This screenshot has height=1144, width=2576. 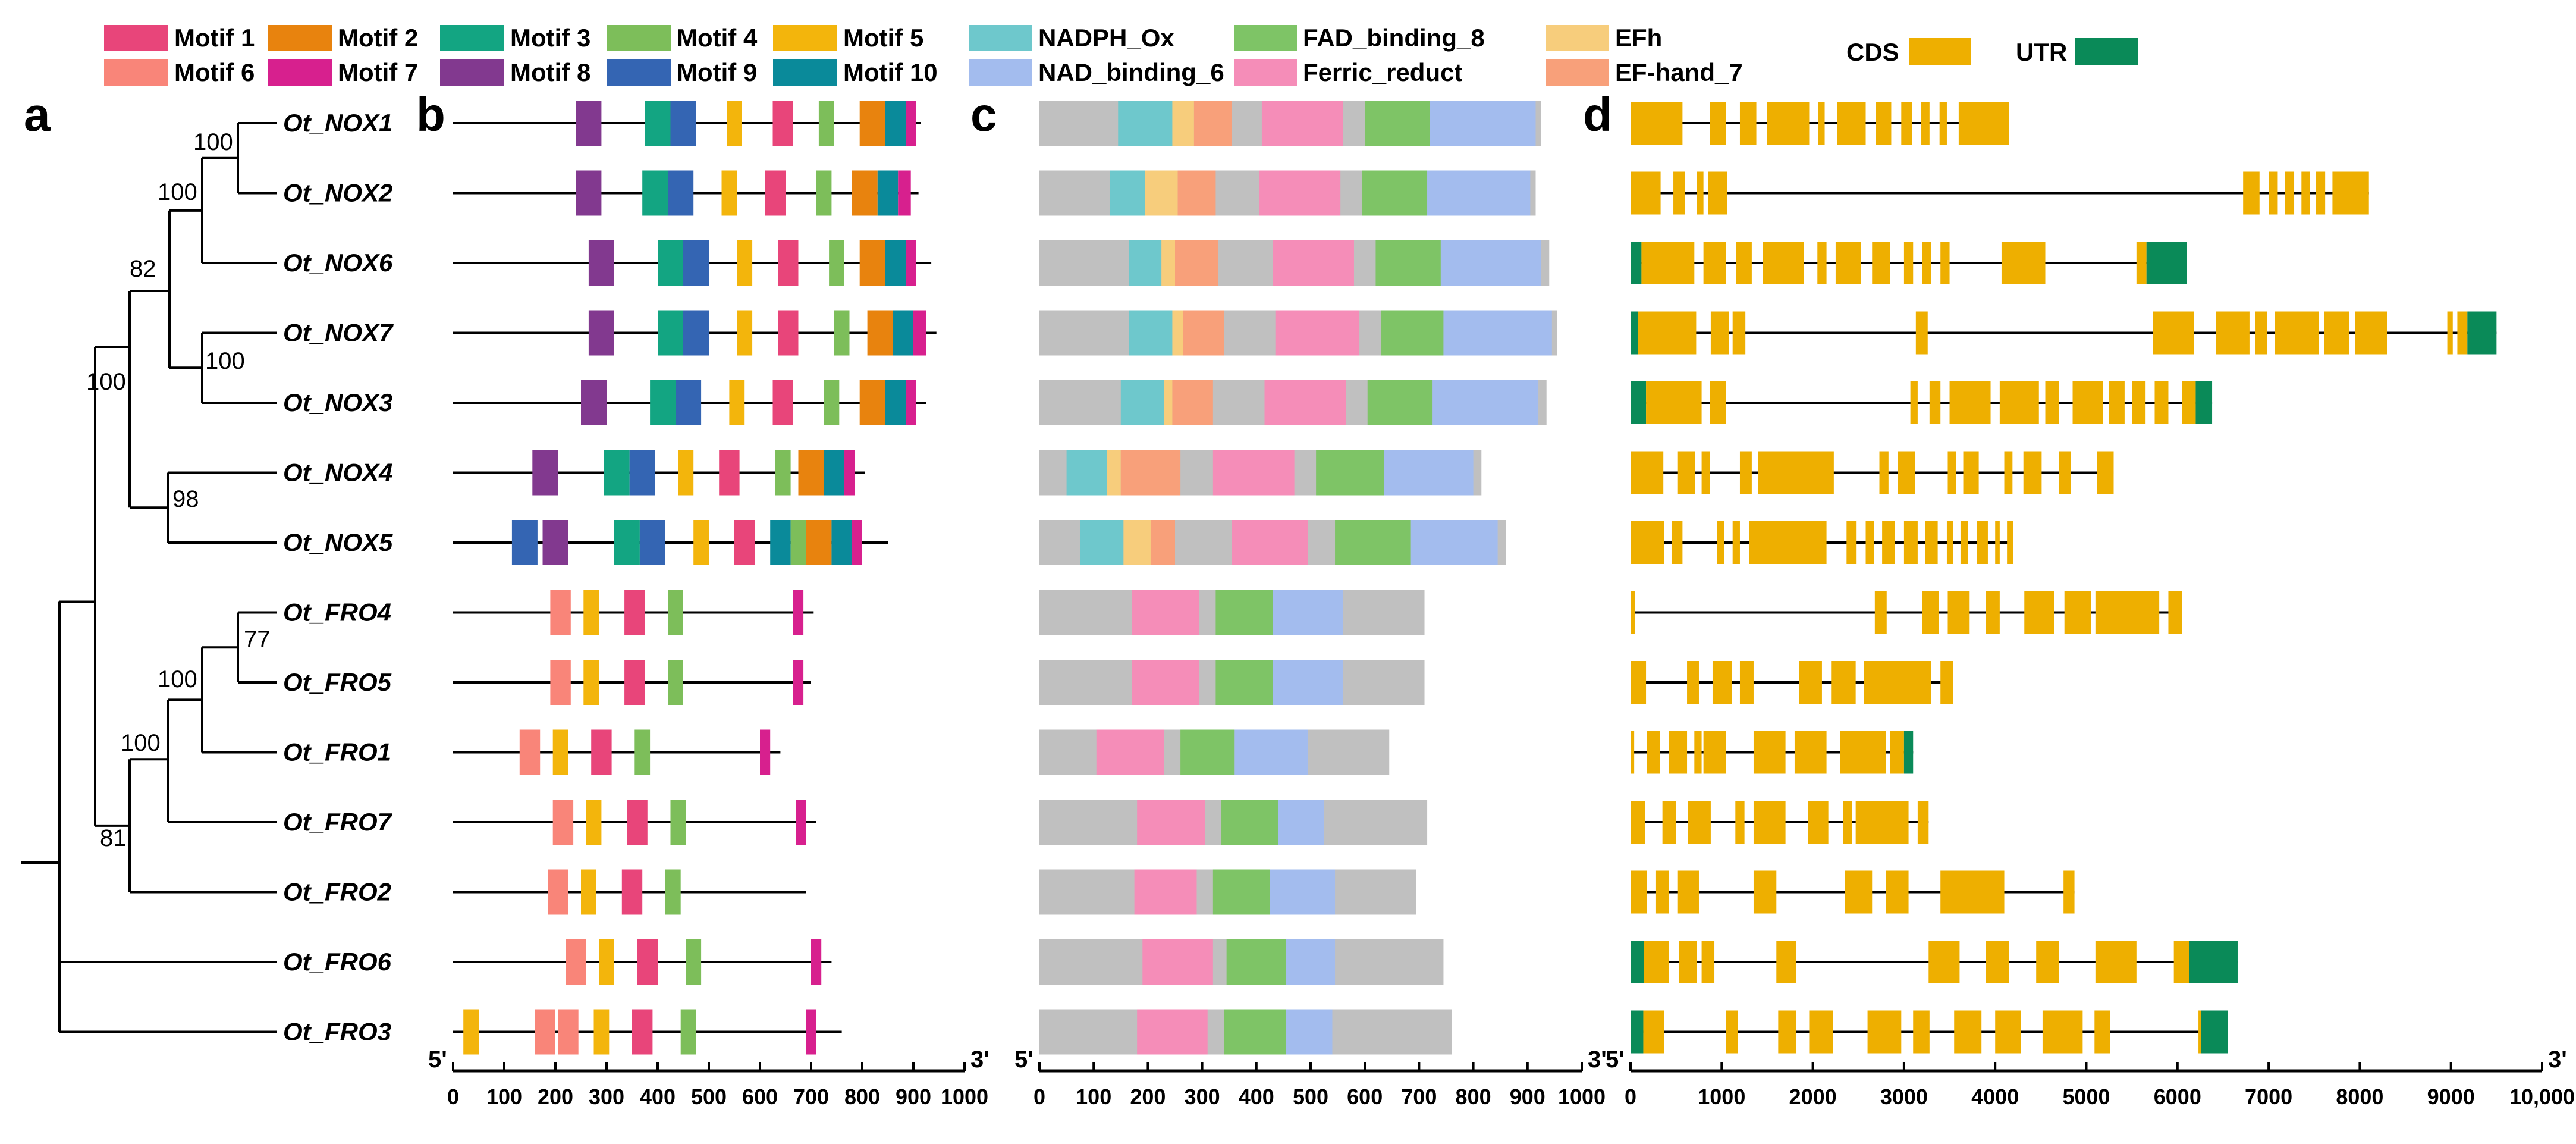 What do you see at coordinates (1086, 473) in the screenshot?
I see `domain-nadph-ox-block` at bounding box center [1086, 473].